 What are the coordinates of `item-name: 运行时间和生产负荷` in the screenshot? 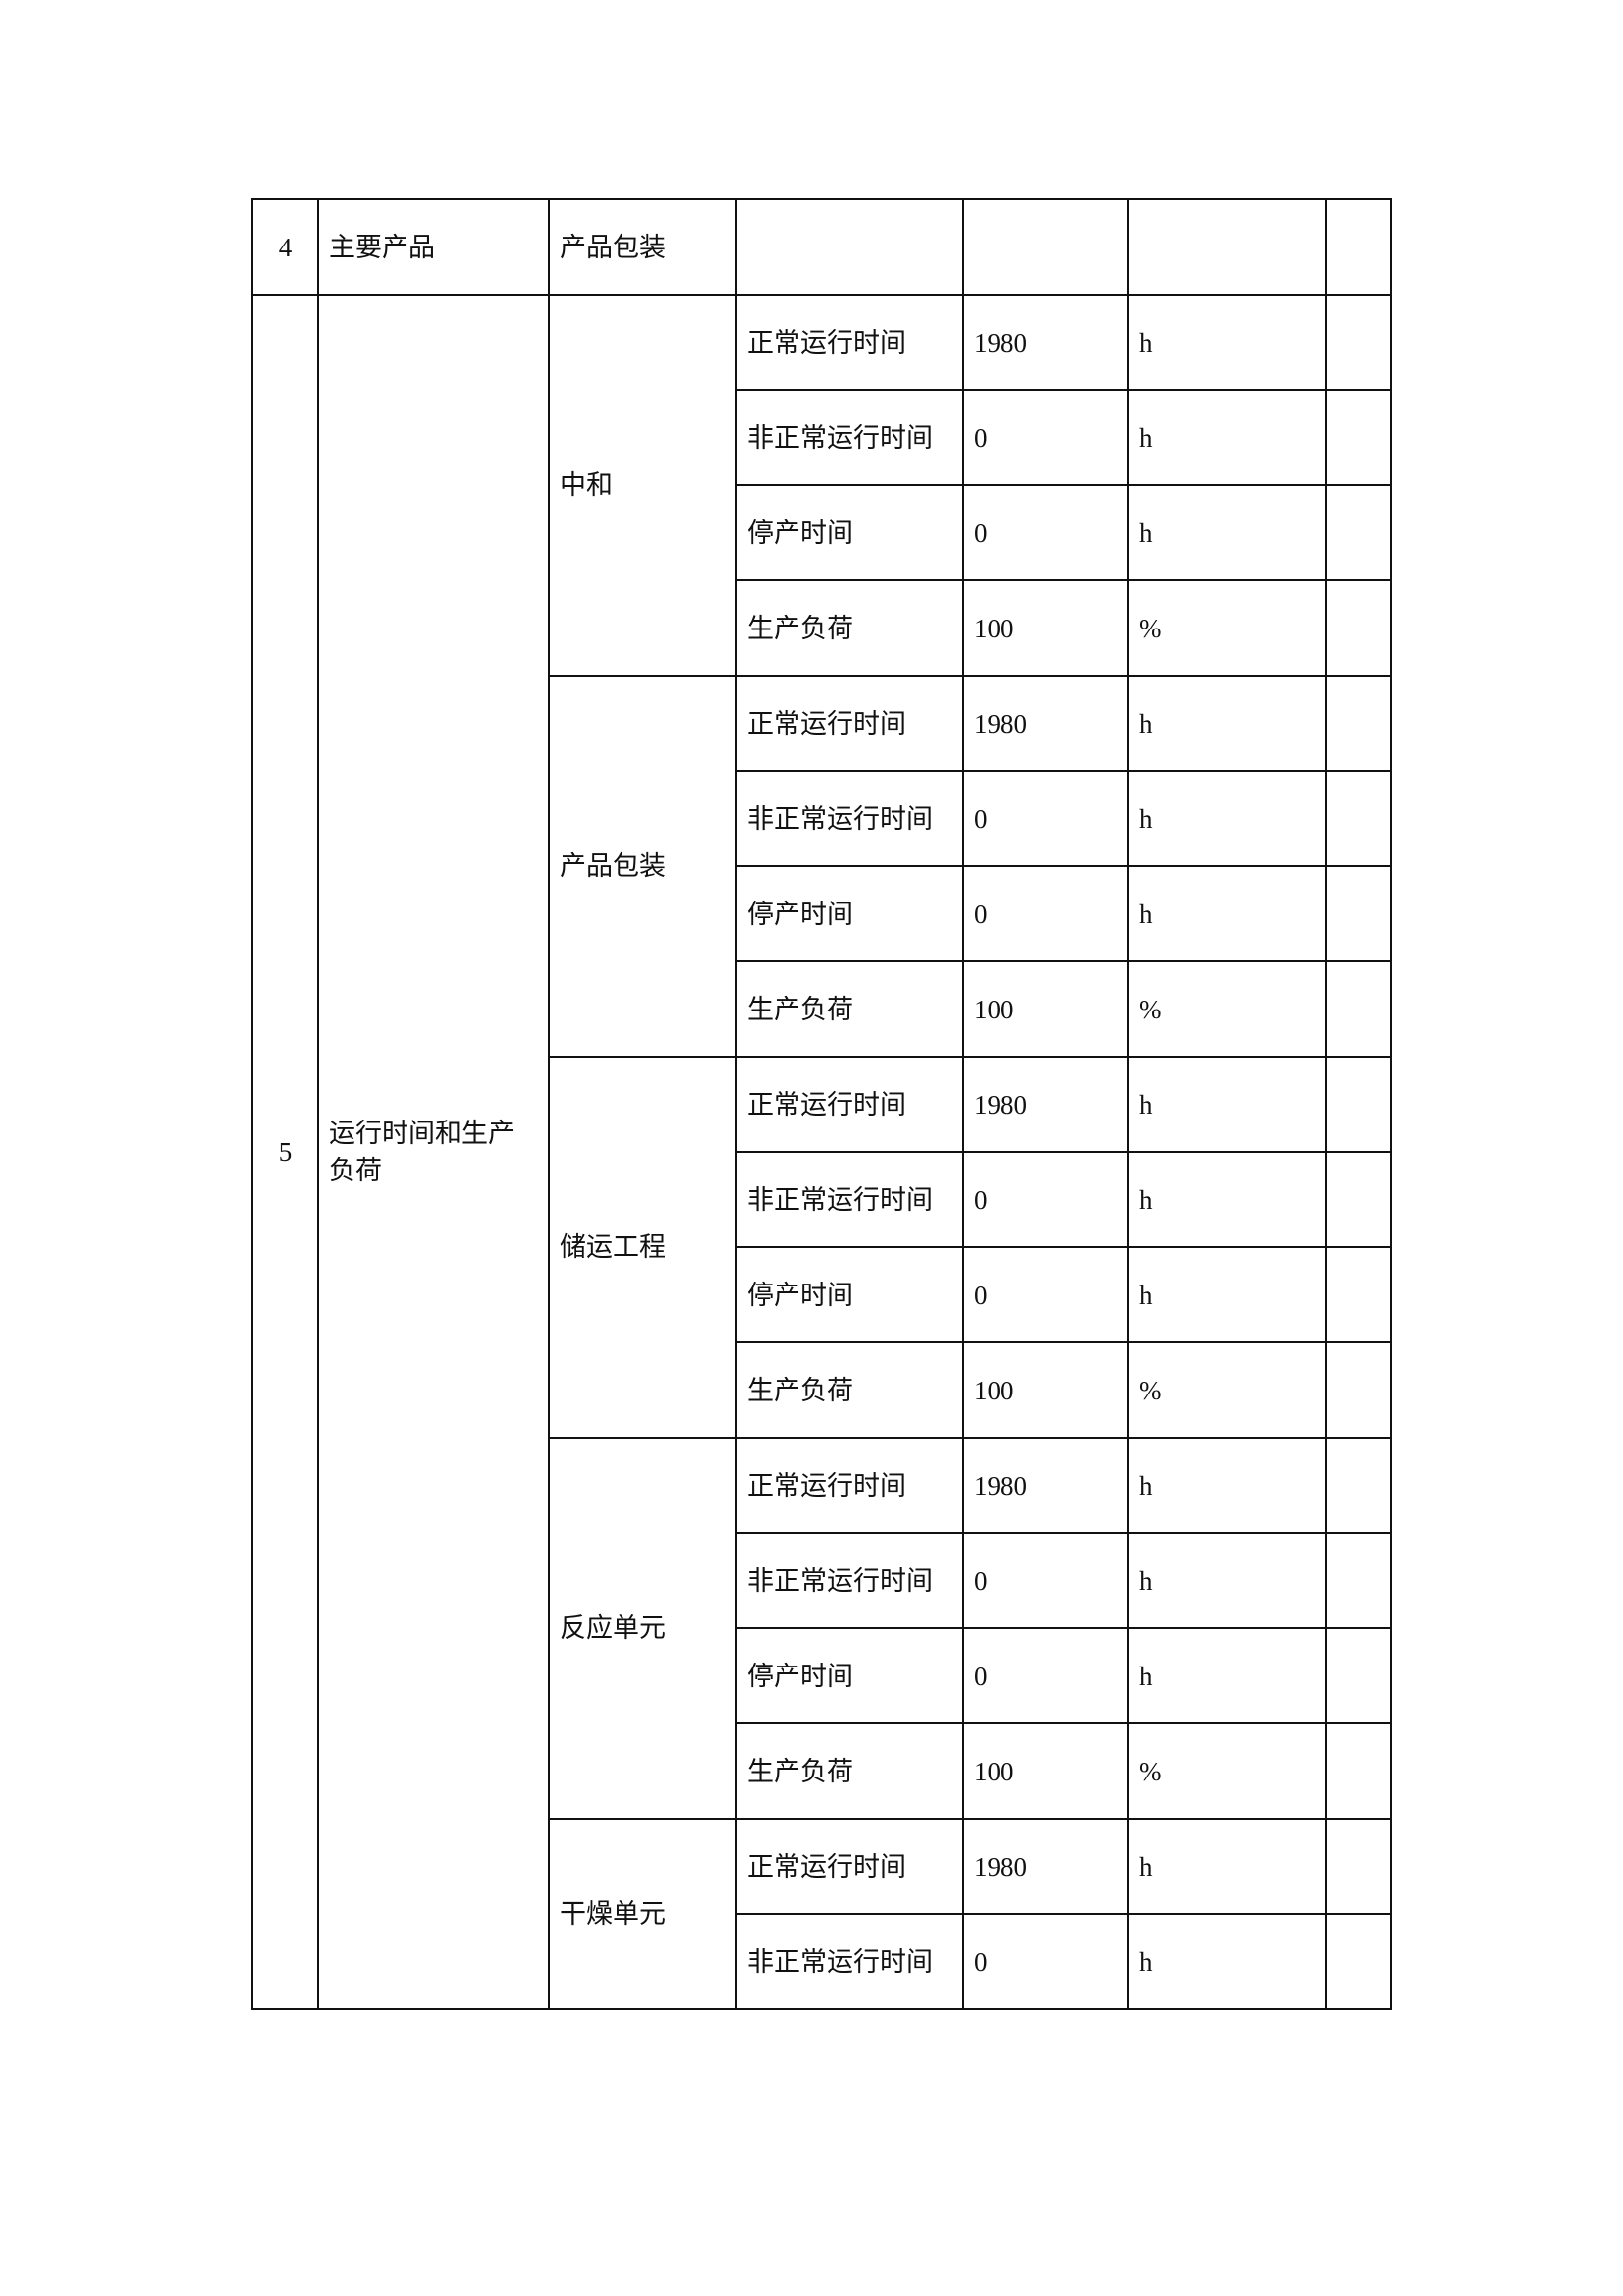 It's located at (434, 1152).